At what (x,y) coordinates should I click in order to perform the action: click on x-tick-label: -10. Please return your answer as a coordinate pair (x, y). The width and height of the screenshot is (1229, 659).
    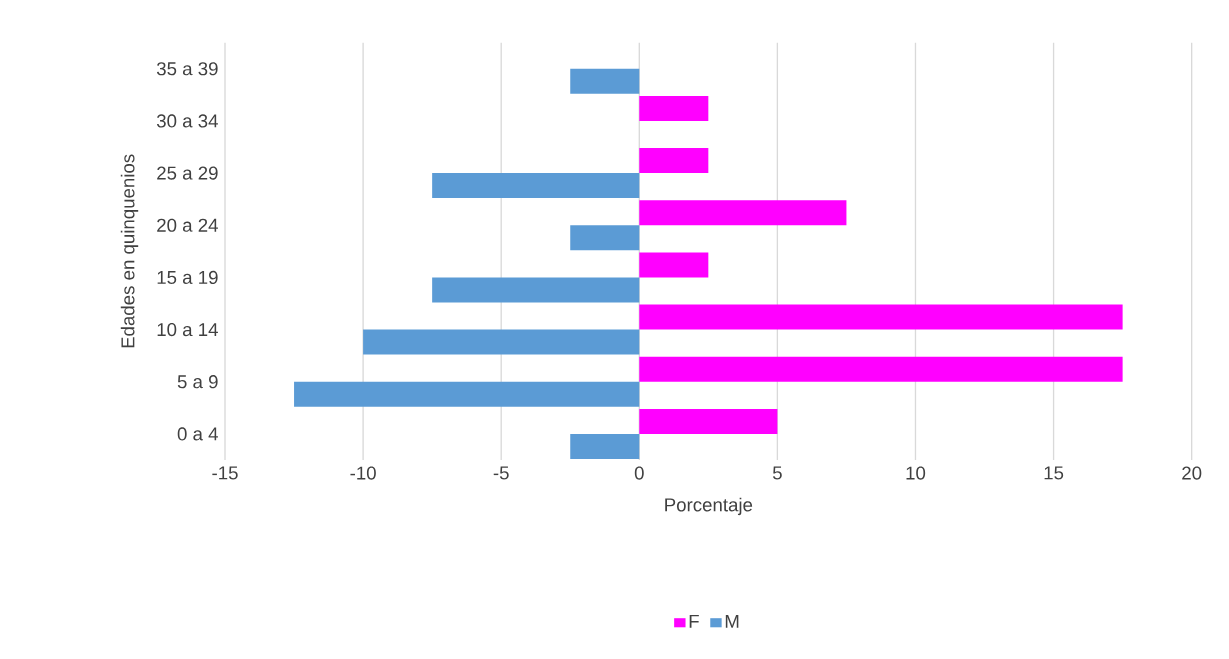
    Looking at the image, I should click on (363, 473).